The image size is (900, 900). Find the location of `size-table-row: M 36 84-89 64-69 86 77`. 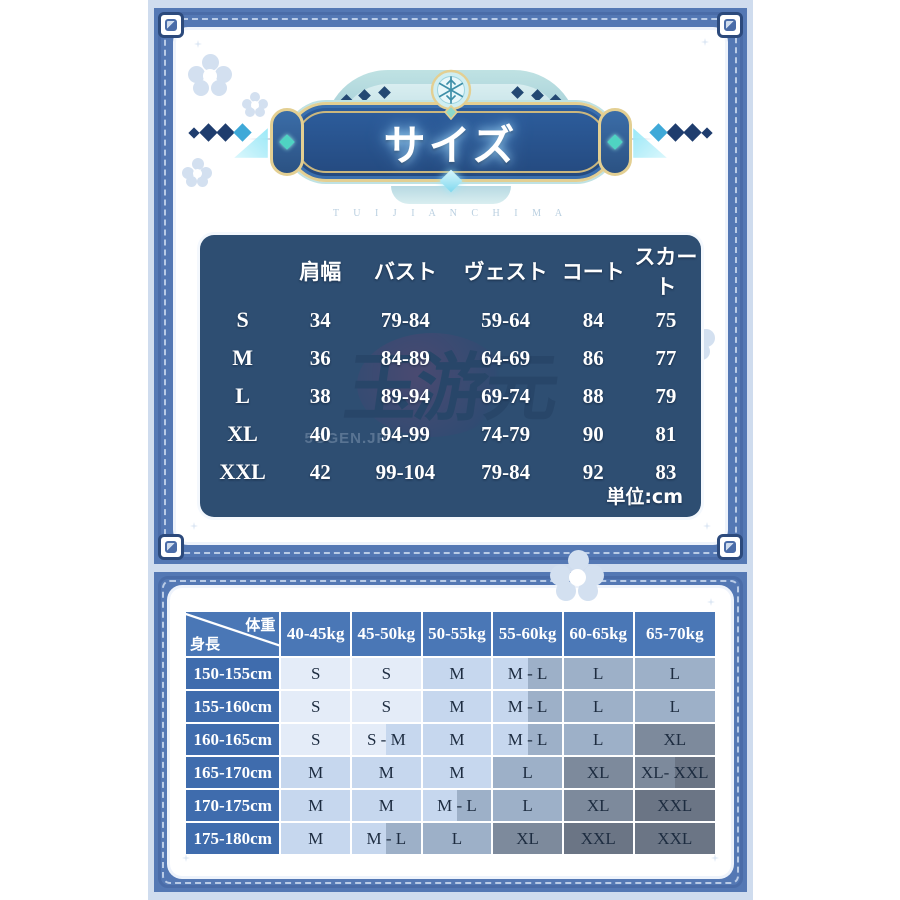

size-table-row: M 36 84-89 64-69 86 77 is located at coordinates (450, 358).